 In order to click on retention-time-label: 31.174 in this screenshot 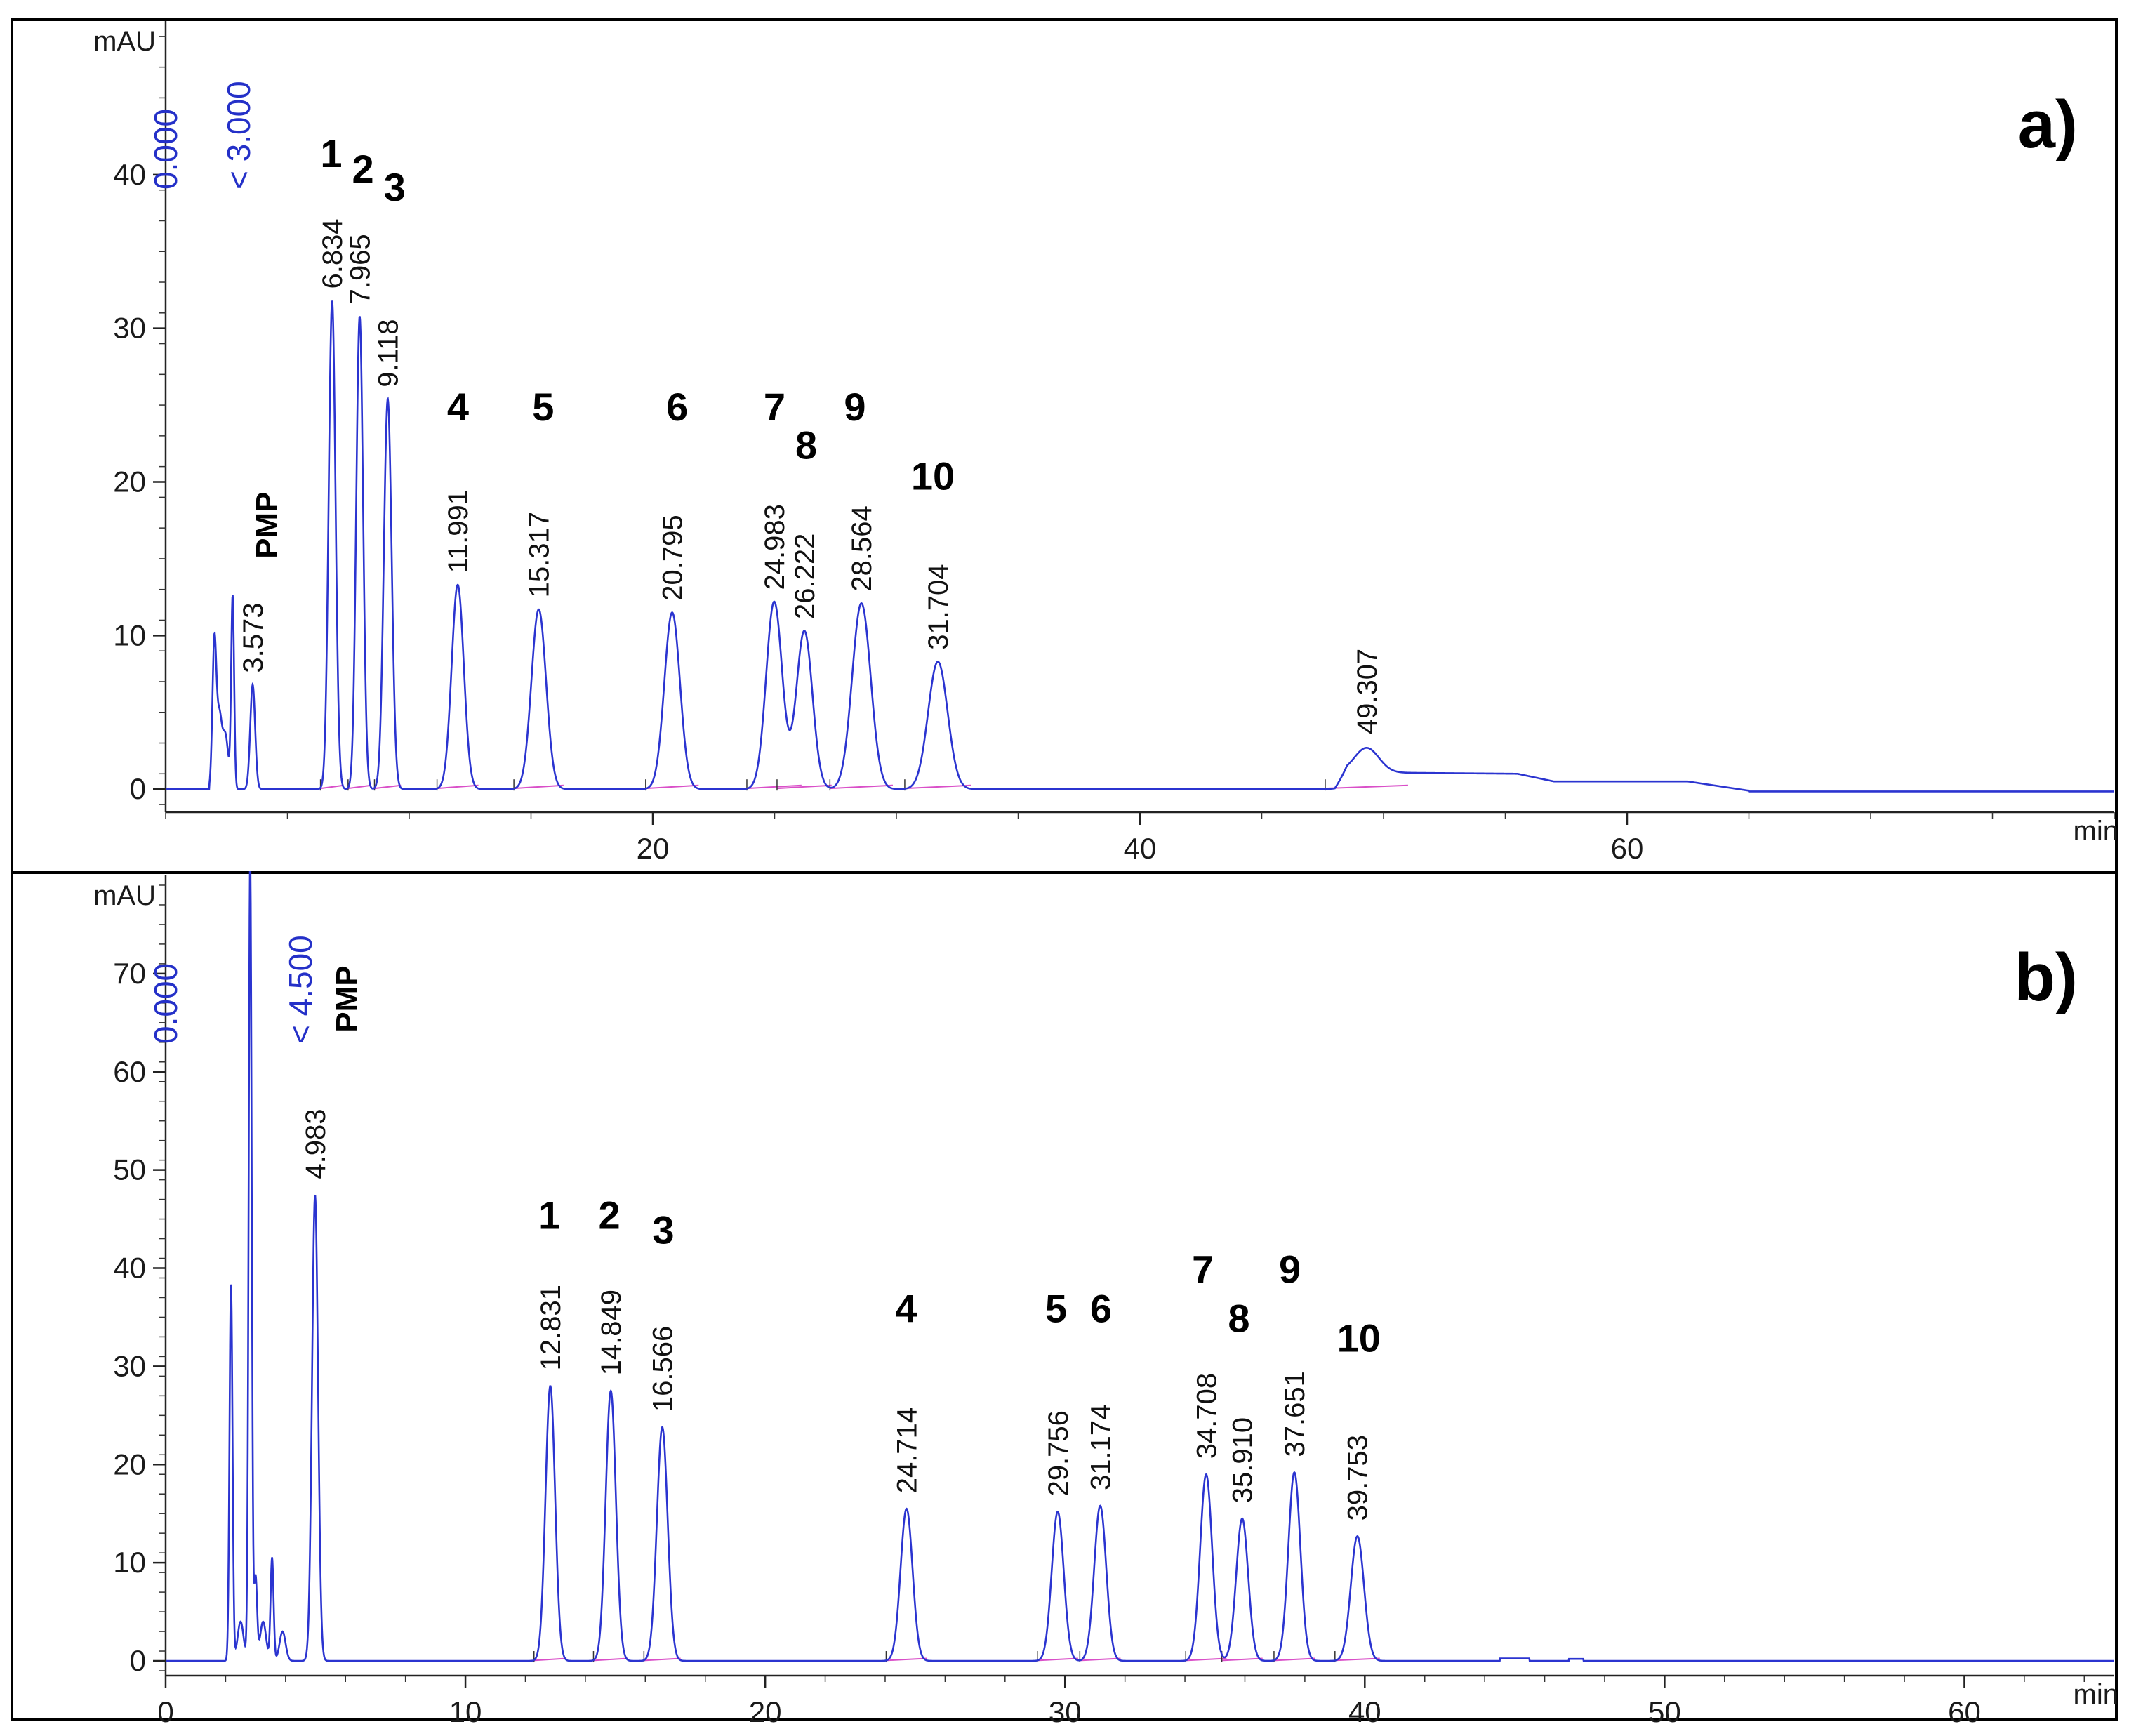, I will do `click(1100, 1447)`.